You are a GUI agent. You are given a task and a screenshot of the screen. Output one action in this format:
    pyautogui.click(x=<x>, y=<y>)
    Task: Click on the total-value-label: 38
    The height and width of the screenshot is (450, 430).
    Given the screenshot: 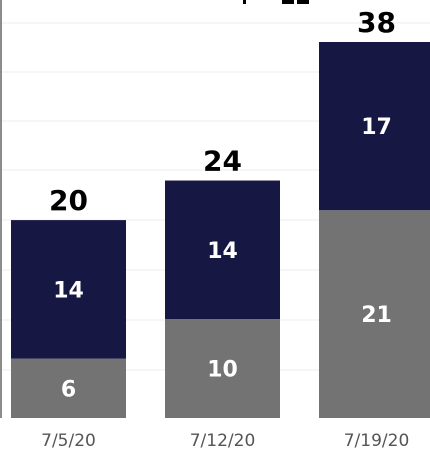 What is the action you would take?
    pyautogui.click(x=376, y=22)
    